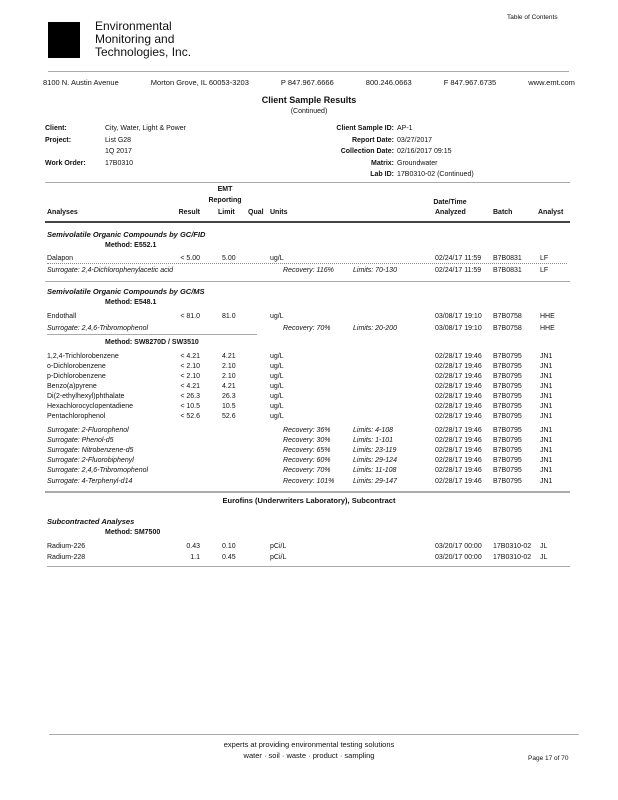 The image size is (618, 800). I want to click on date-analyzed: 02/24/17 11:59, so click(458, 258).